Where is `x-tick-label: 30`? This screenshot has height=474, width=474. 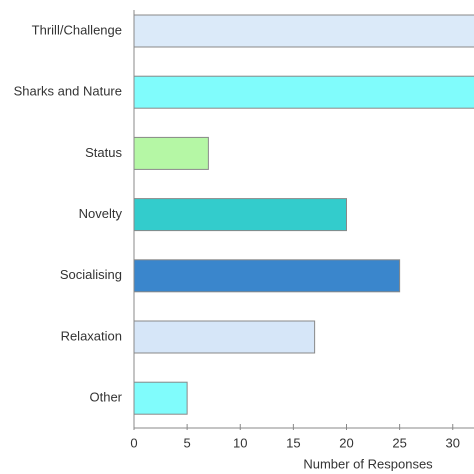 x-tick-label: 30 is located at coordinates (453, 442).